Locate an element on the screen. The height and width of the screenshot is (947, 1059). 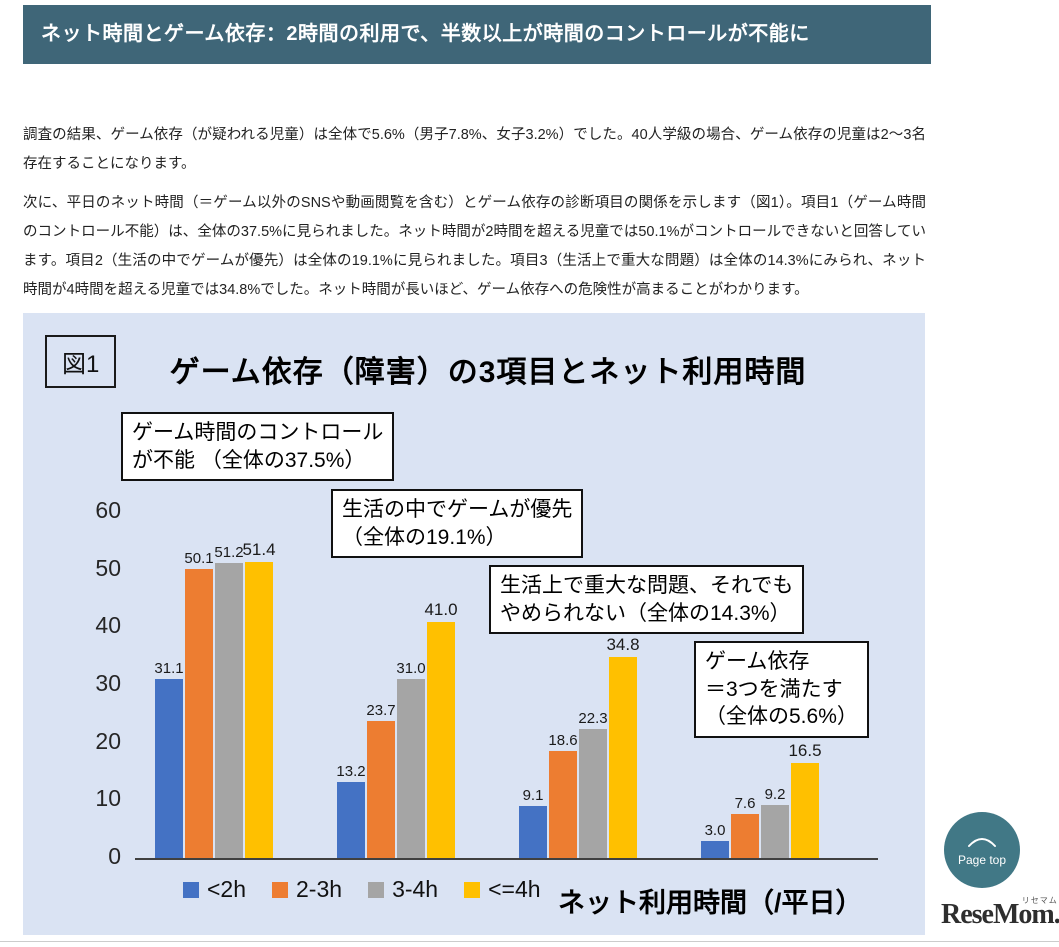
bar-value-label: 31.0 is located at coordinates (411, 669).